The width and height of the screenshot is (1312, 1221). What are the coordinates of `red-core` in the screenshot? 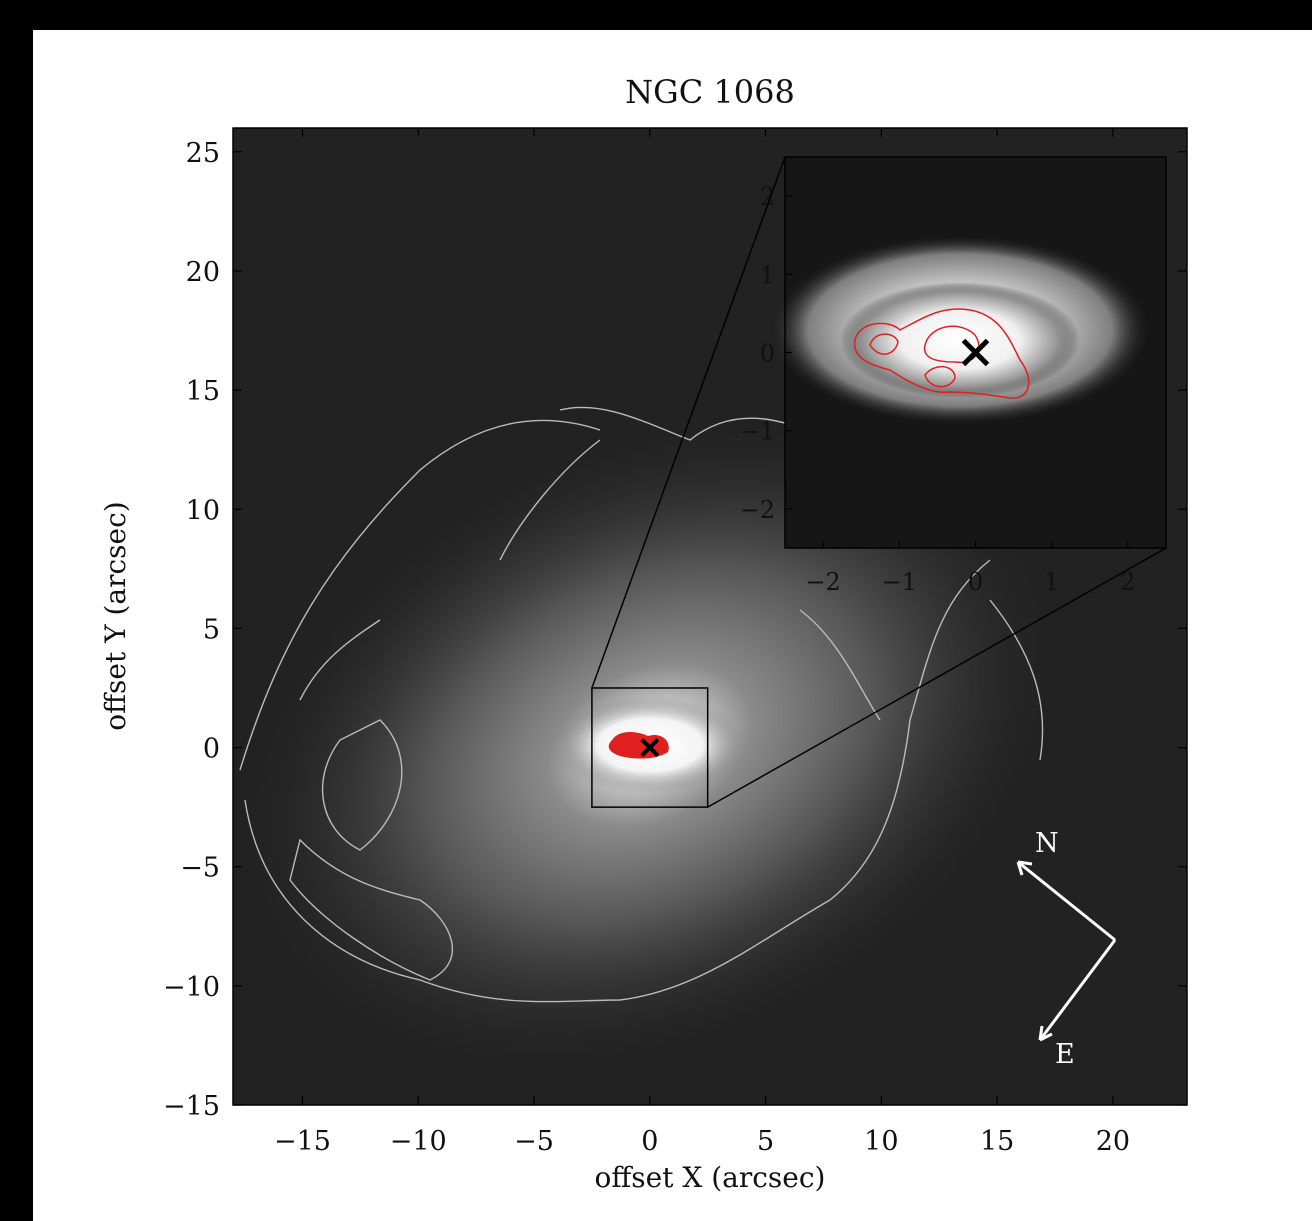 It's located at (638, 745).